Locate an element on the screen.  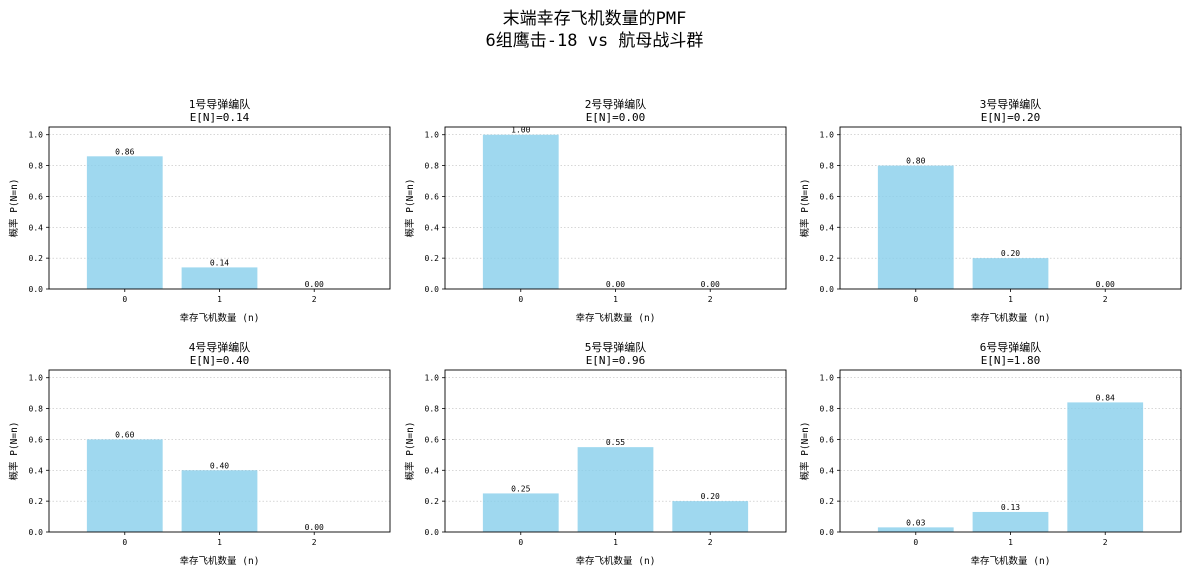
subplot-title: 6号导弹编队 is located at coordinates (1011, 347).